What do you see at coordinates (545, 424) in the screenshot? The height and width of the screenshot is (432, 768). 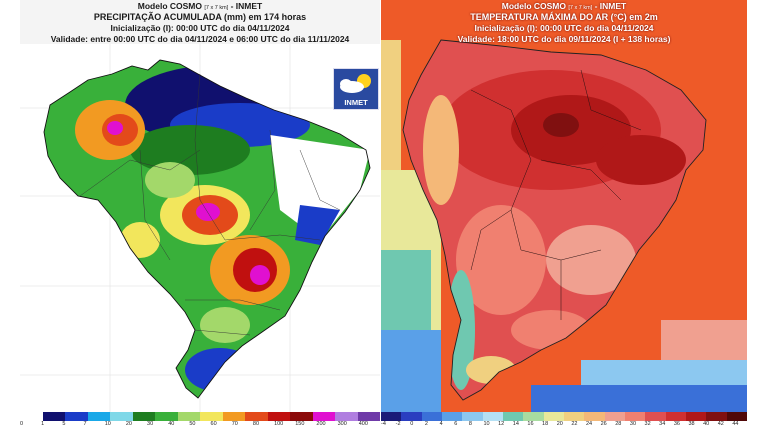 I see `legend-tick-label: 18` at bounding box center [545, 424].